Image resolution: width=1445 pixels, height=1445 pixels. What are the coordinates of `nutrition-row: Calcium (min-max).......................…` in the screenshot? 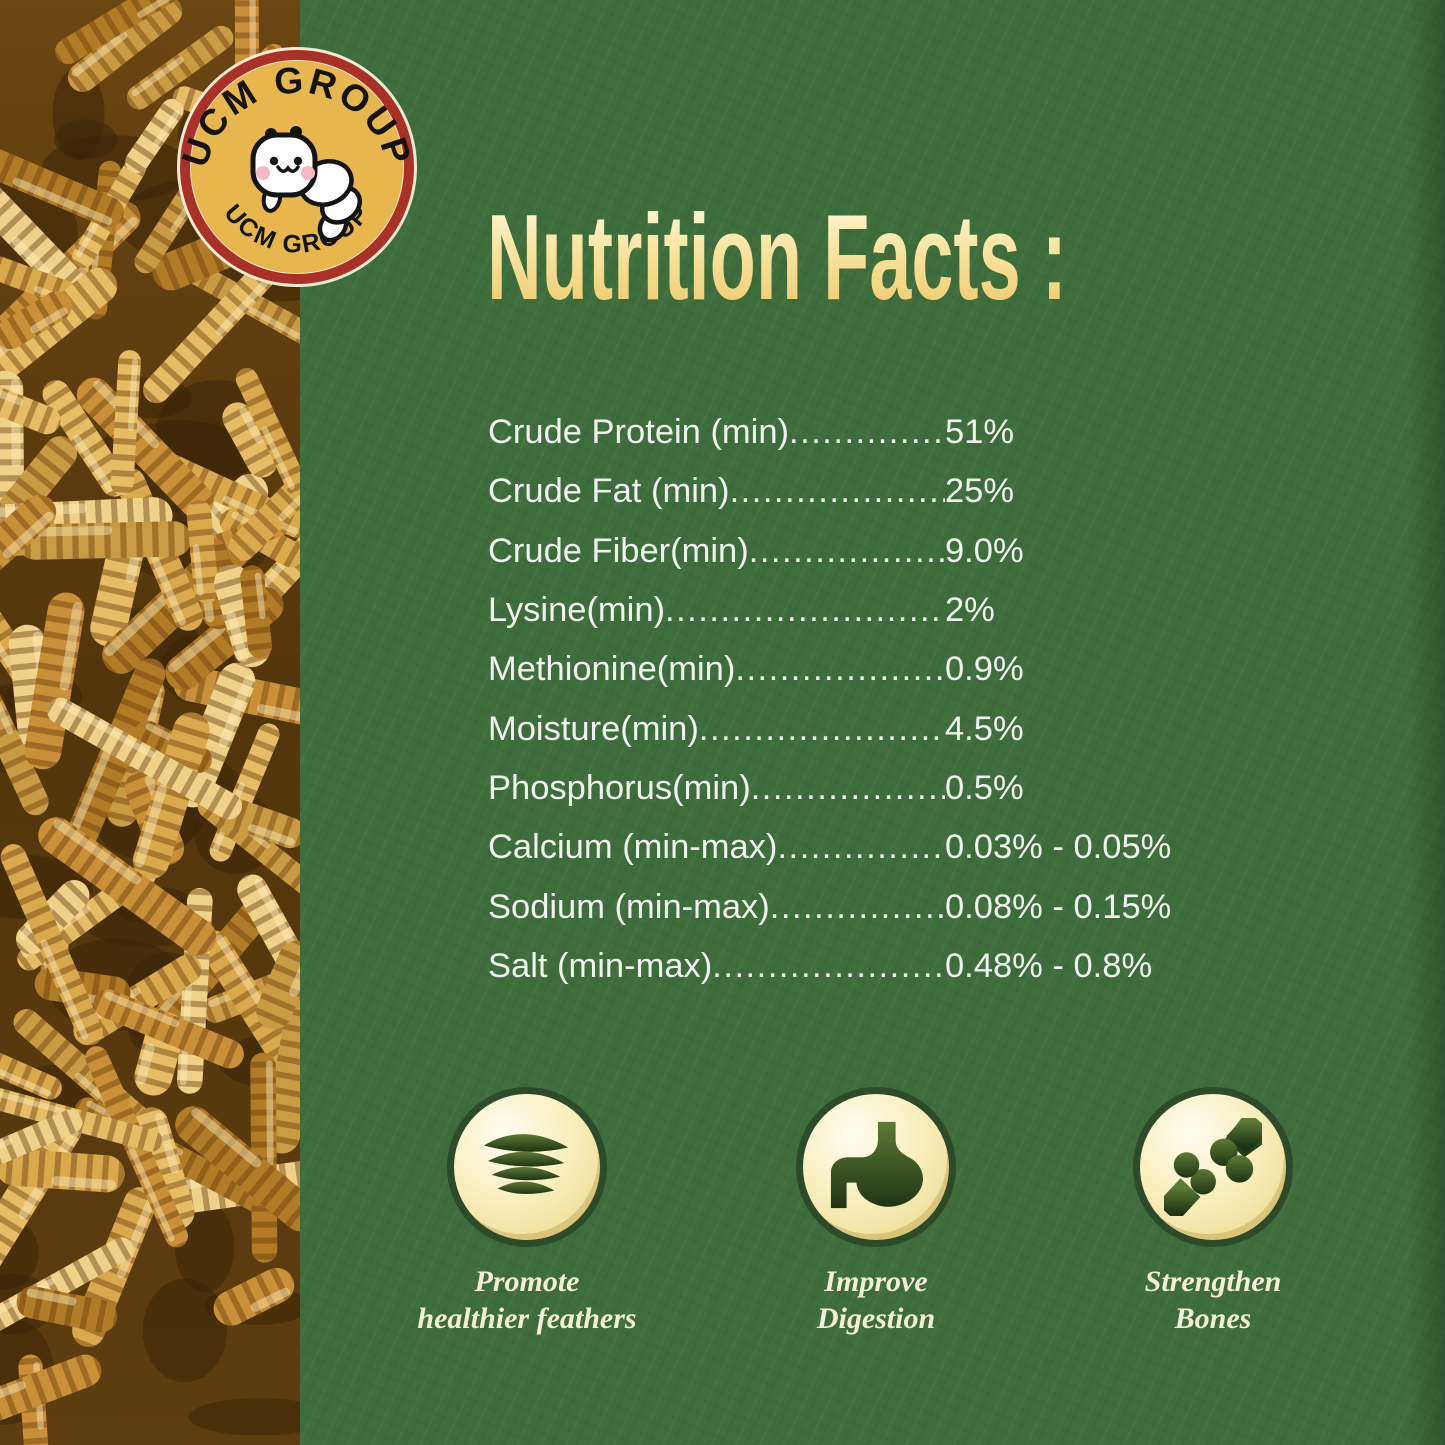 It's located at (868, 847).